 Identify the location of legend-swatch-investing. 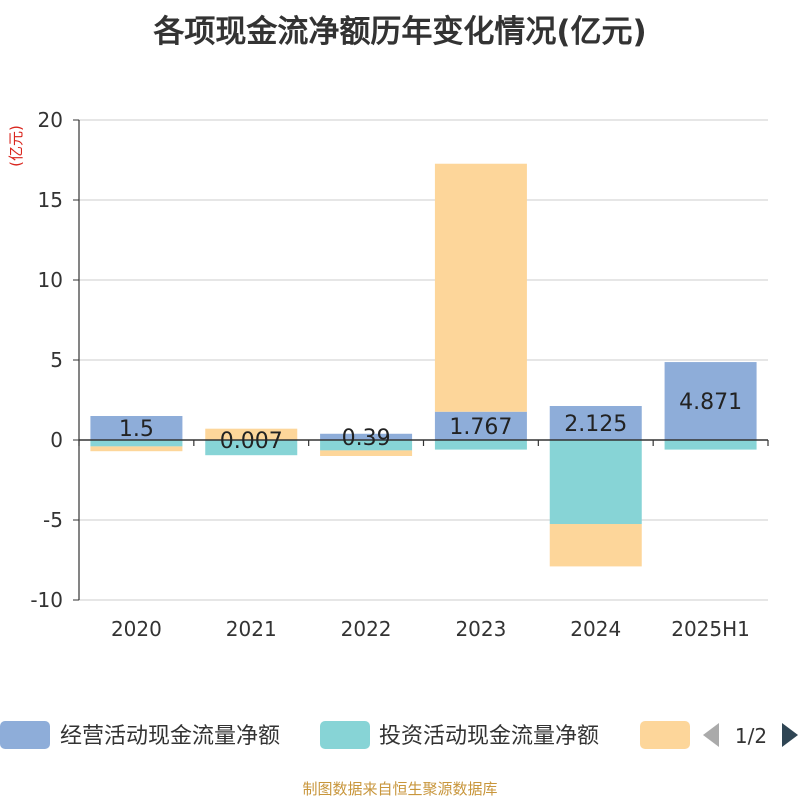
(345, 735).